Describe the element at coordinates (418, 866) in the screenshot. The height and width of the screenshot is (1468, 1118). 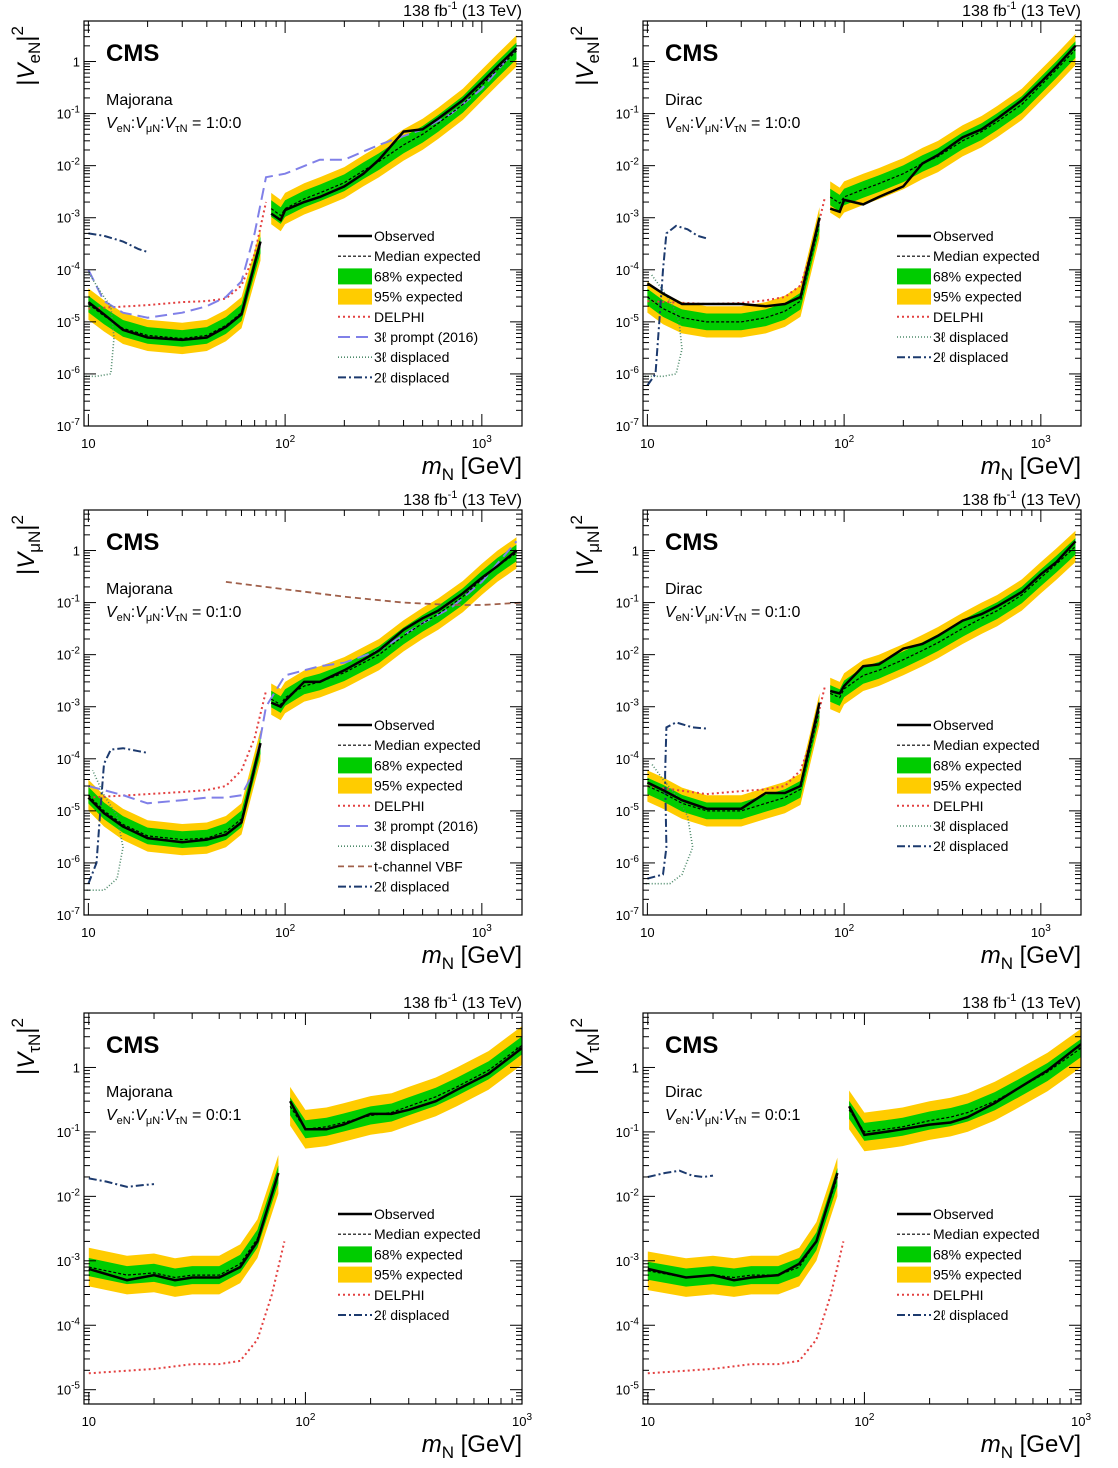
I see `legend-label-vbf: t-channel VBF` at that location.